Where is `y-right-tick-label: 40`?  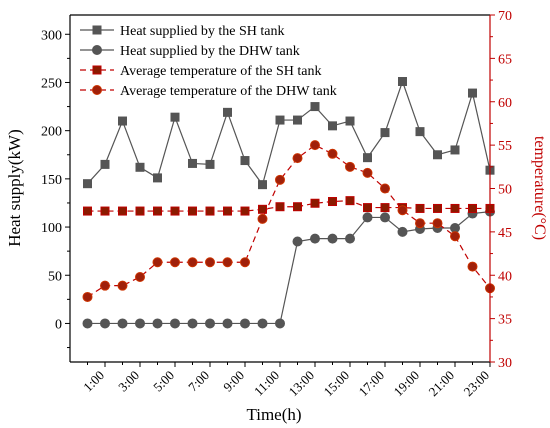
y-right-tick-label: 40 is located at coordinates (505, 276).